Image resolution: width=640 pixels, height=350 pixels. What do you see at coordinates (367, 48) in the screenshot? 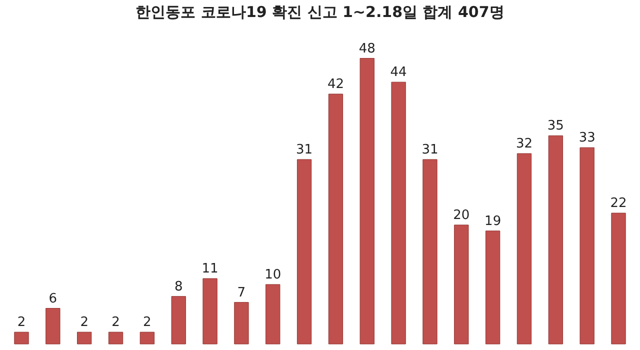
I see `data-label: 48` at bounding box center [367, 48].